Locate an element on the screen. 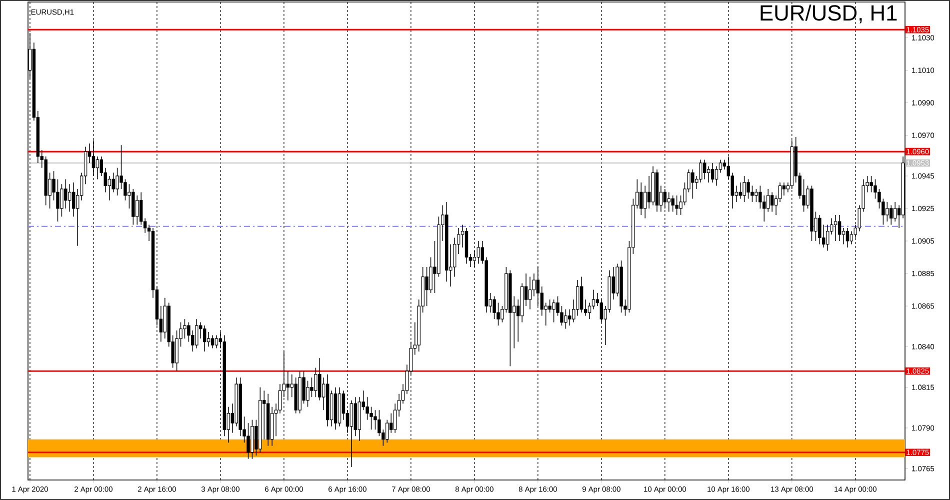 This screenshot has height=500, width=950. chart-title: EUR/USD, H1 is located at coordinates (828, 14).